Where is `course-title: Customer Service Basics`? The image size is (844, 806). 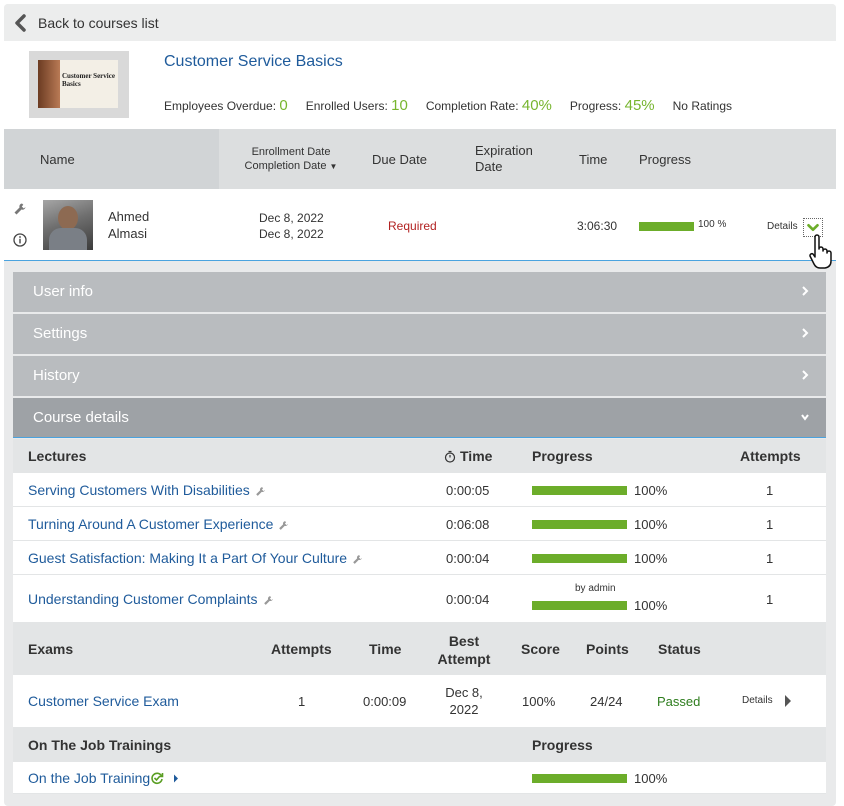
course-title: Customer Service Basics is located at coordinates (253, 61).